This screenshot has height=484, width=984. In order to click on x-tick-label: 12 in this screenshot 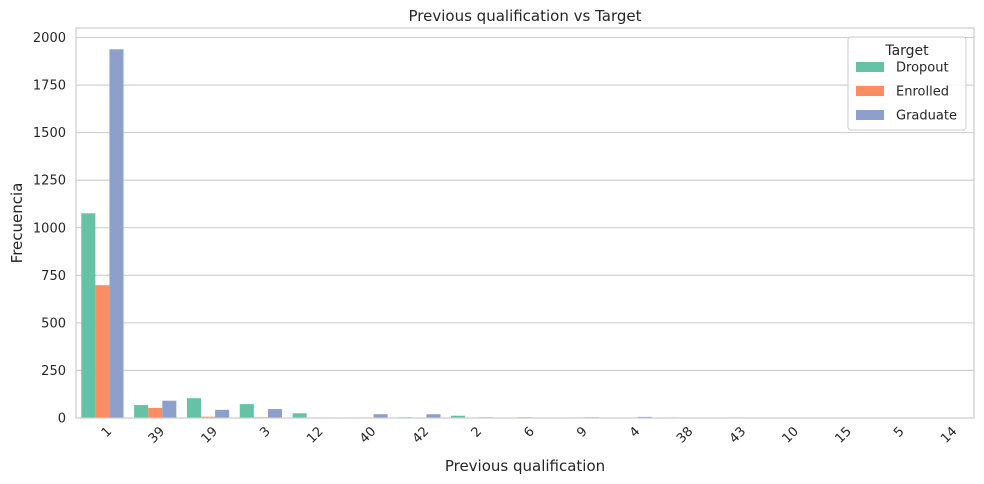, I will do `click(315, 435)`.